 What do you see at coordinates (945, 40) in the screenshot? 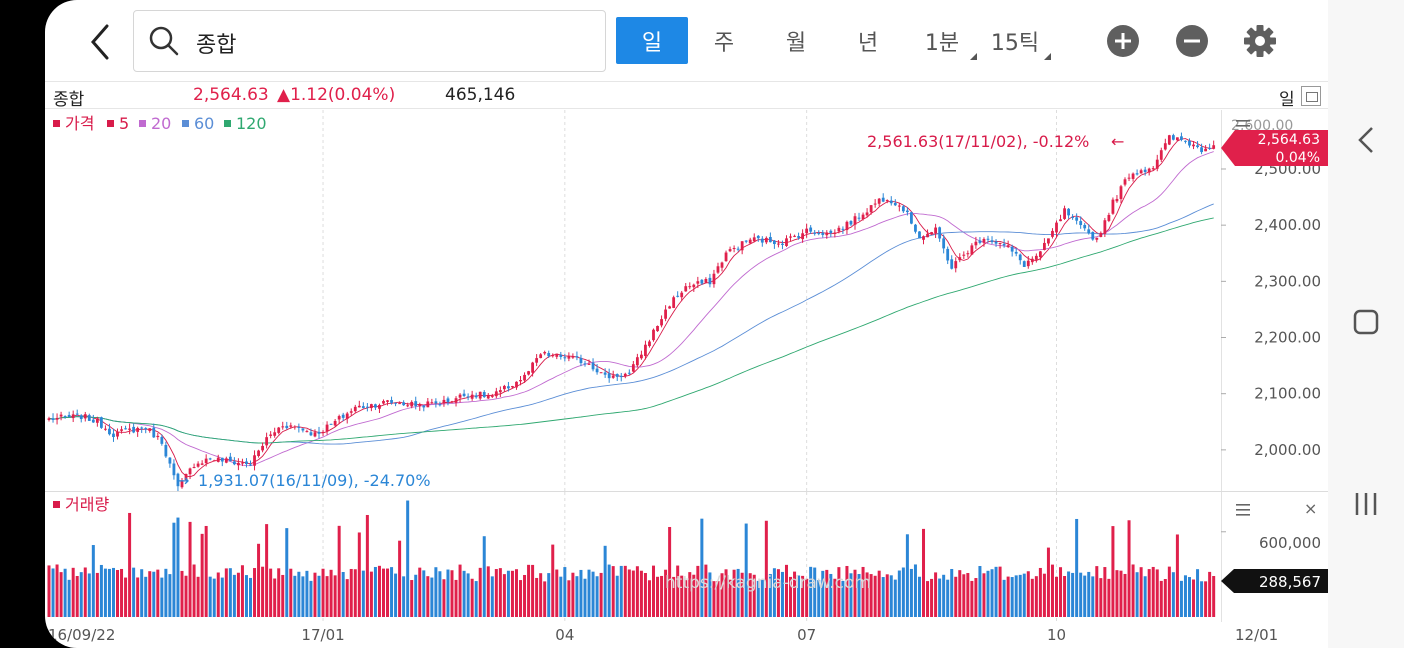
I see `tab-minute: 1분` at bounding box center [945, 40].